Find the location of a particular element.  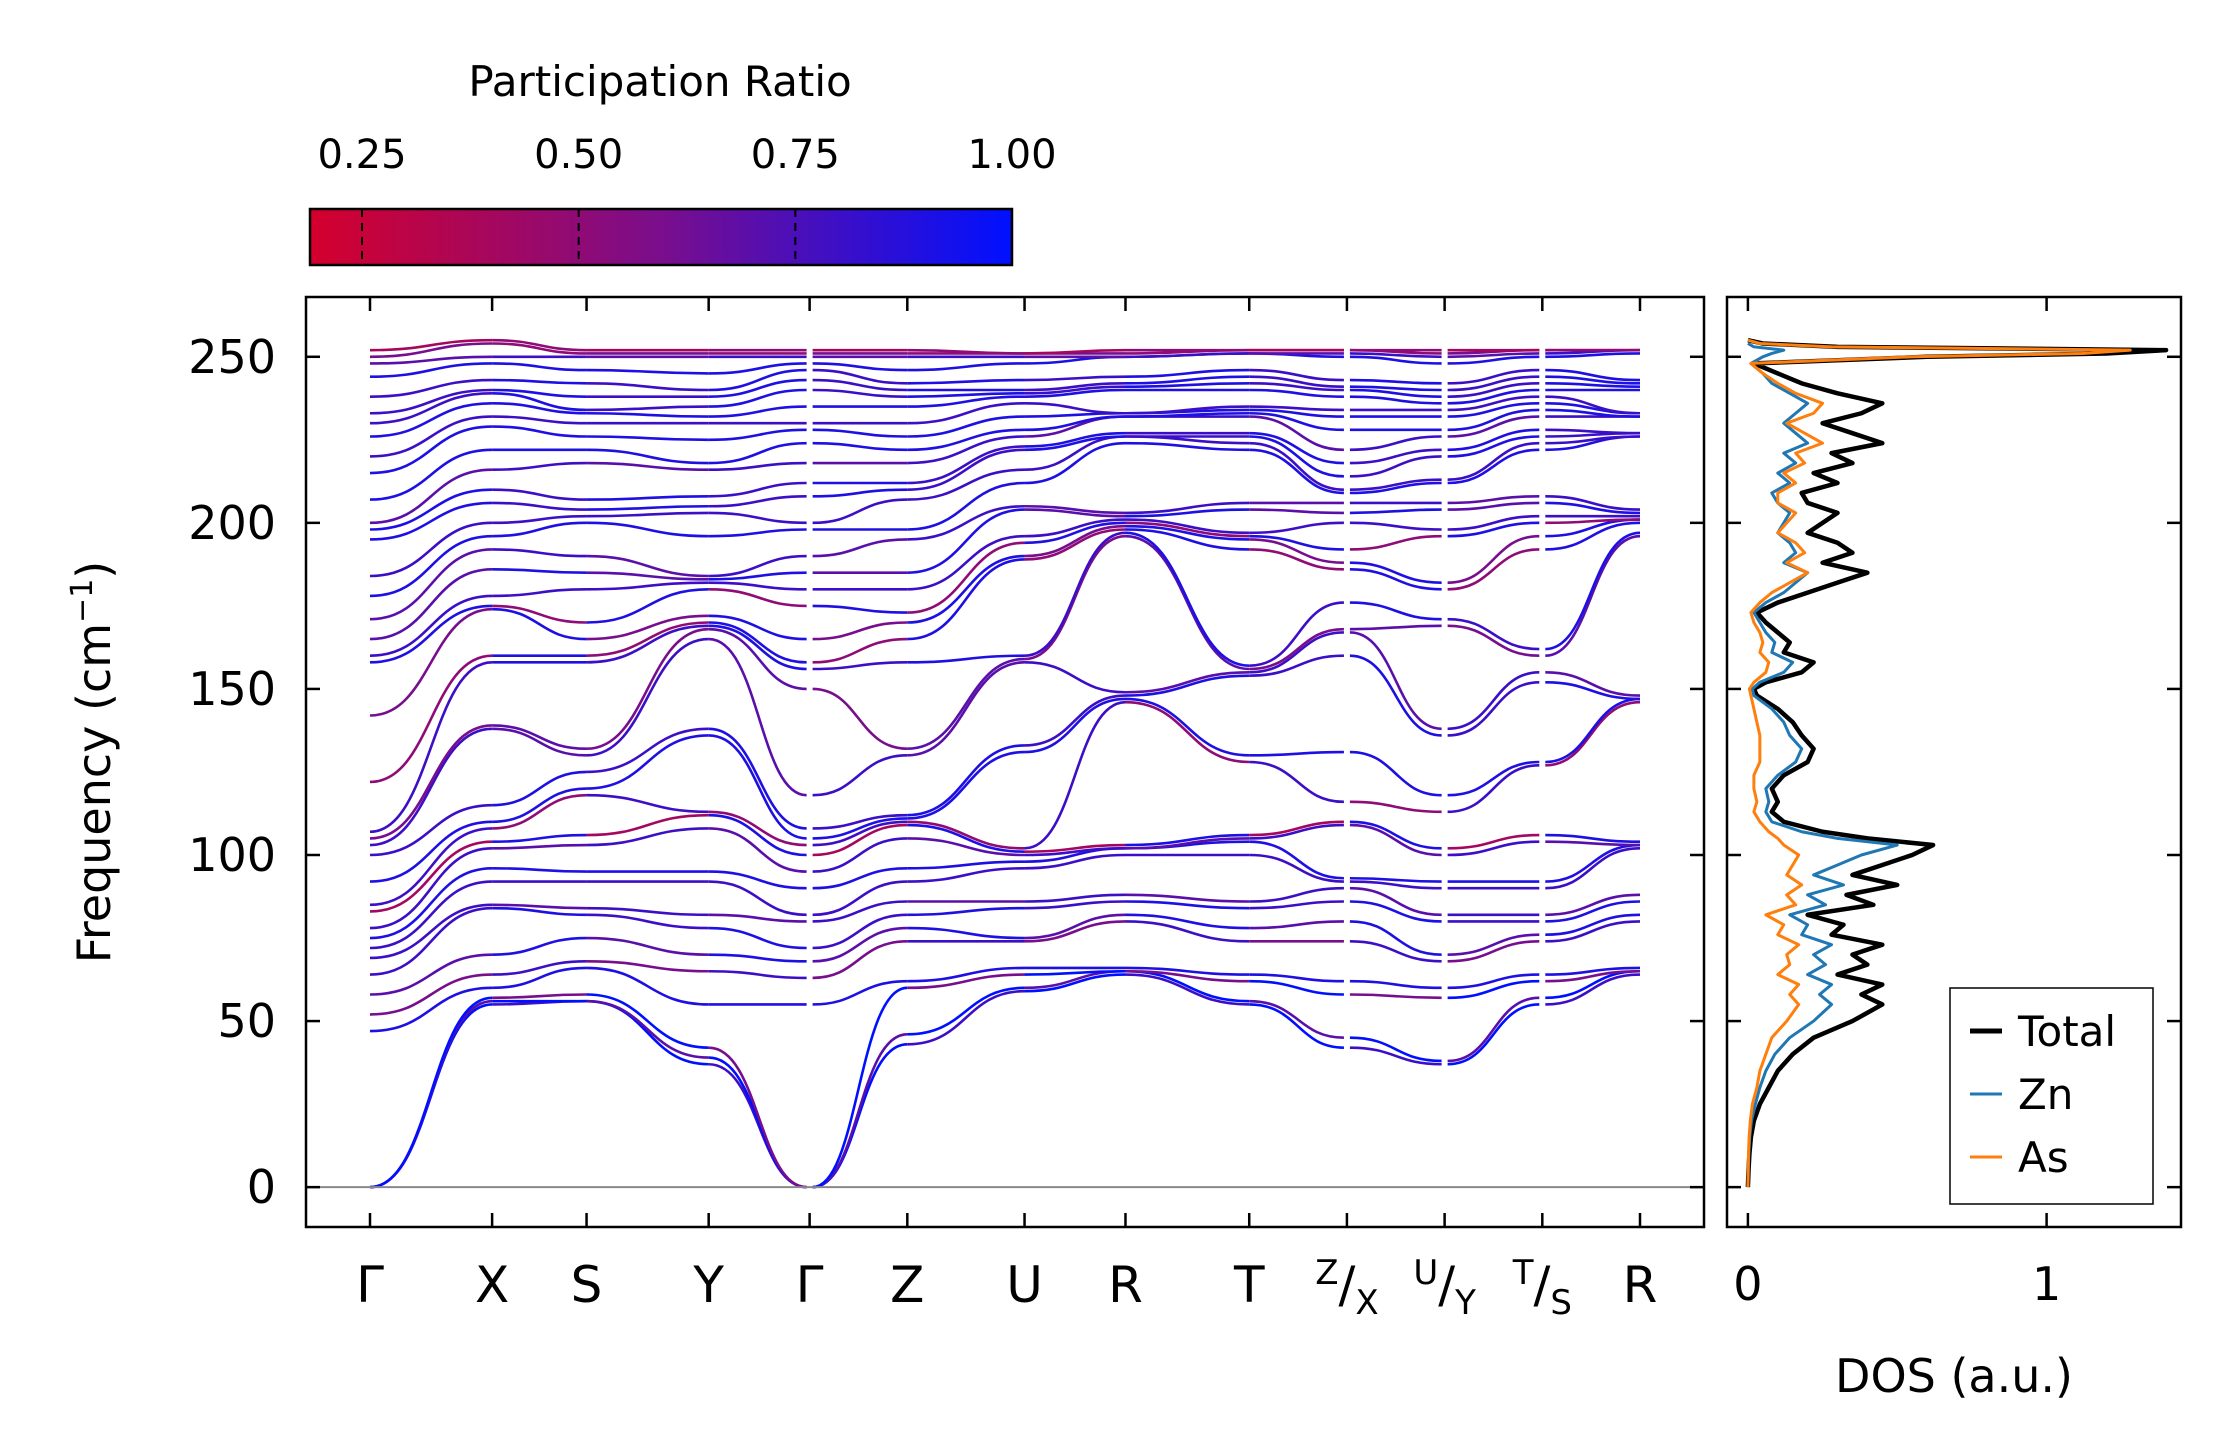

legend-label-total: Total is located at coordinates (2066, 1031).